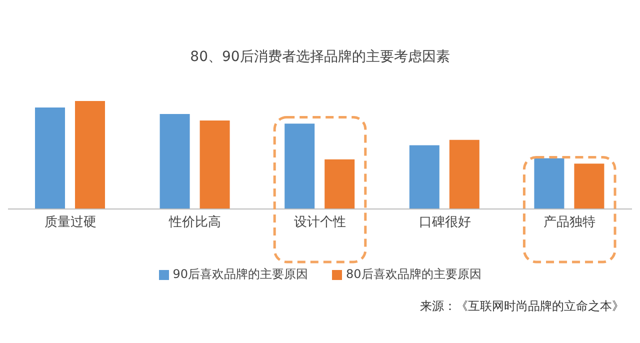 The image size is (640, 343). What do you see at coordinates (320, 57) in the screenshot?
I see `chart-title: 80、90后消费者选择品牌的主要考虑因素` at bounding box center [320, 57].